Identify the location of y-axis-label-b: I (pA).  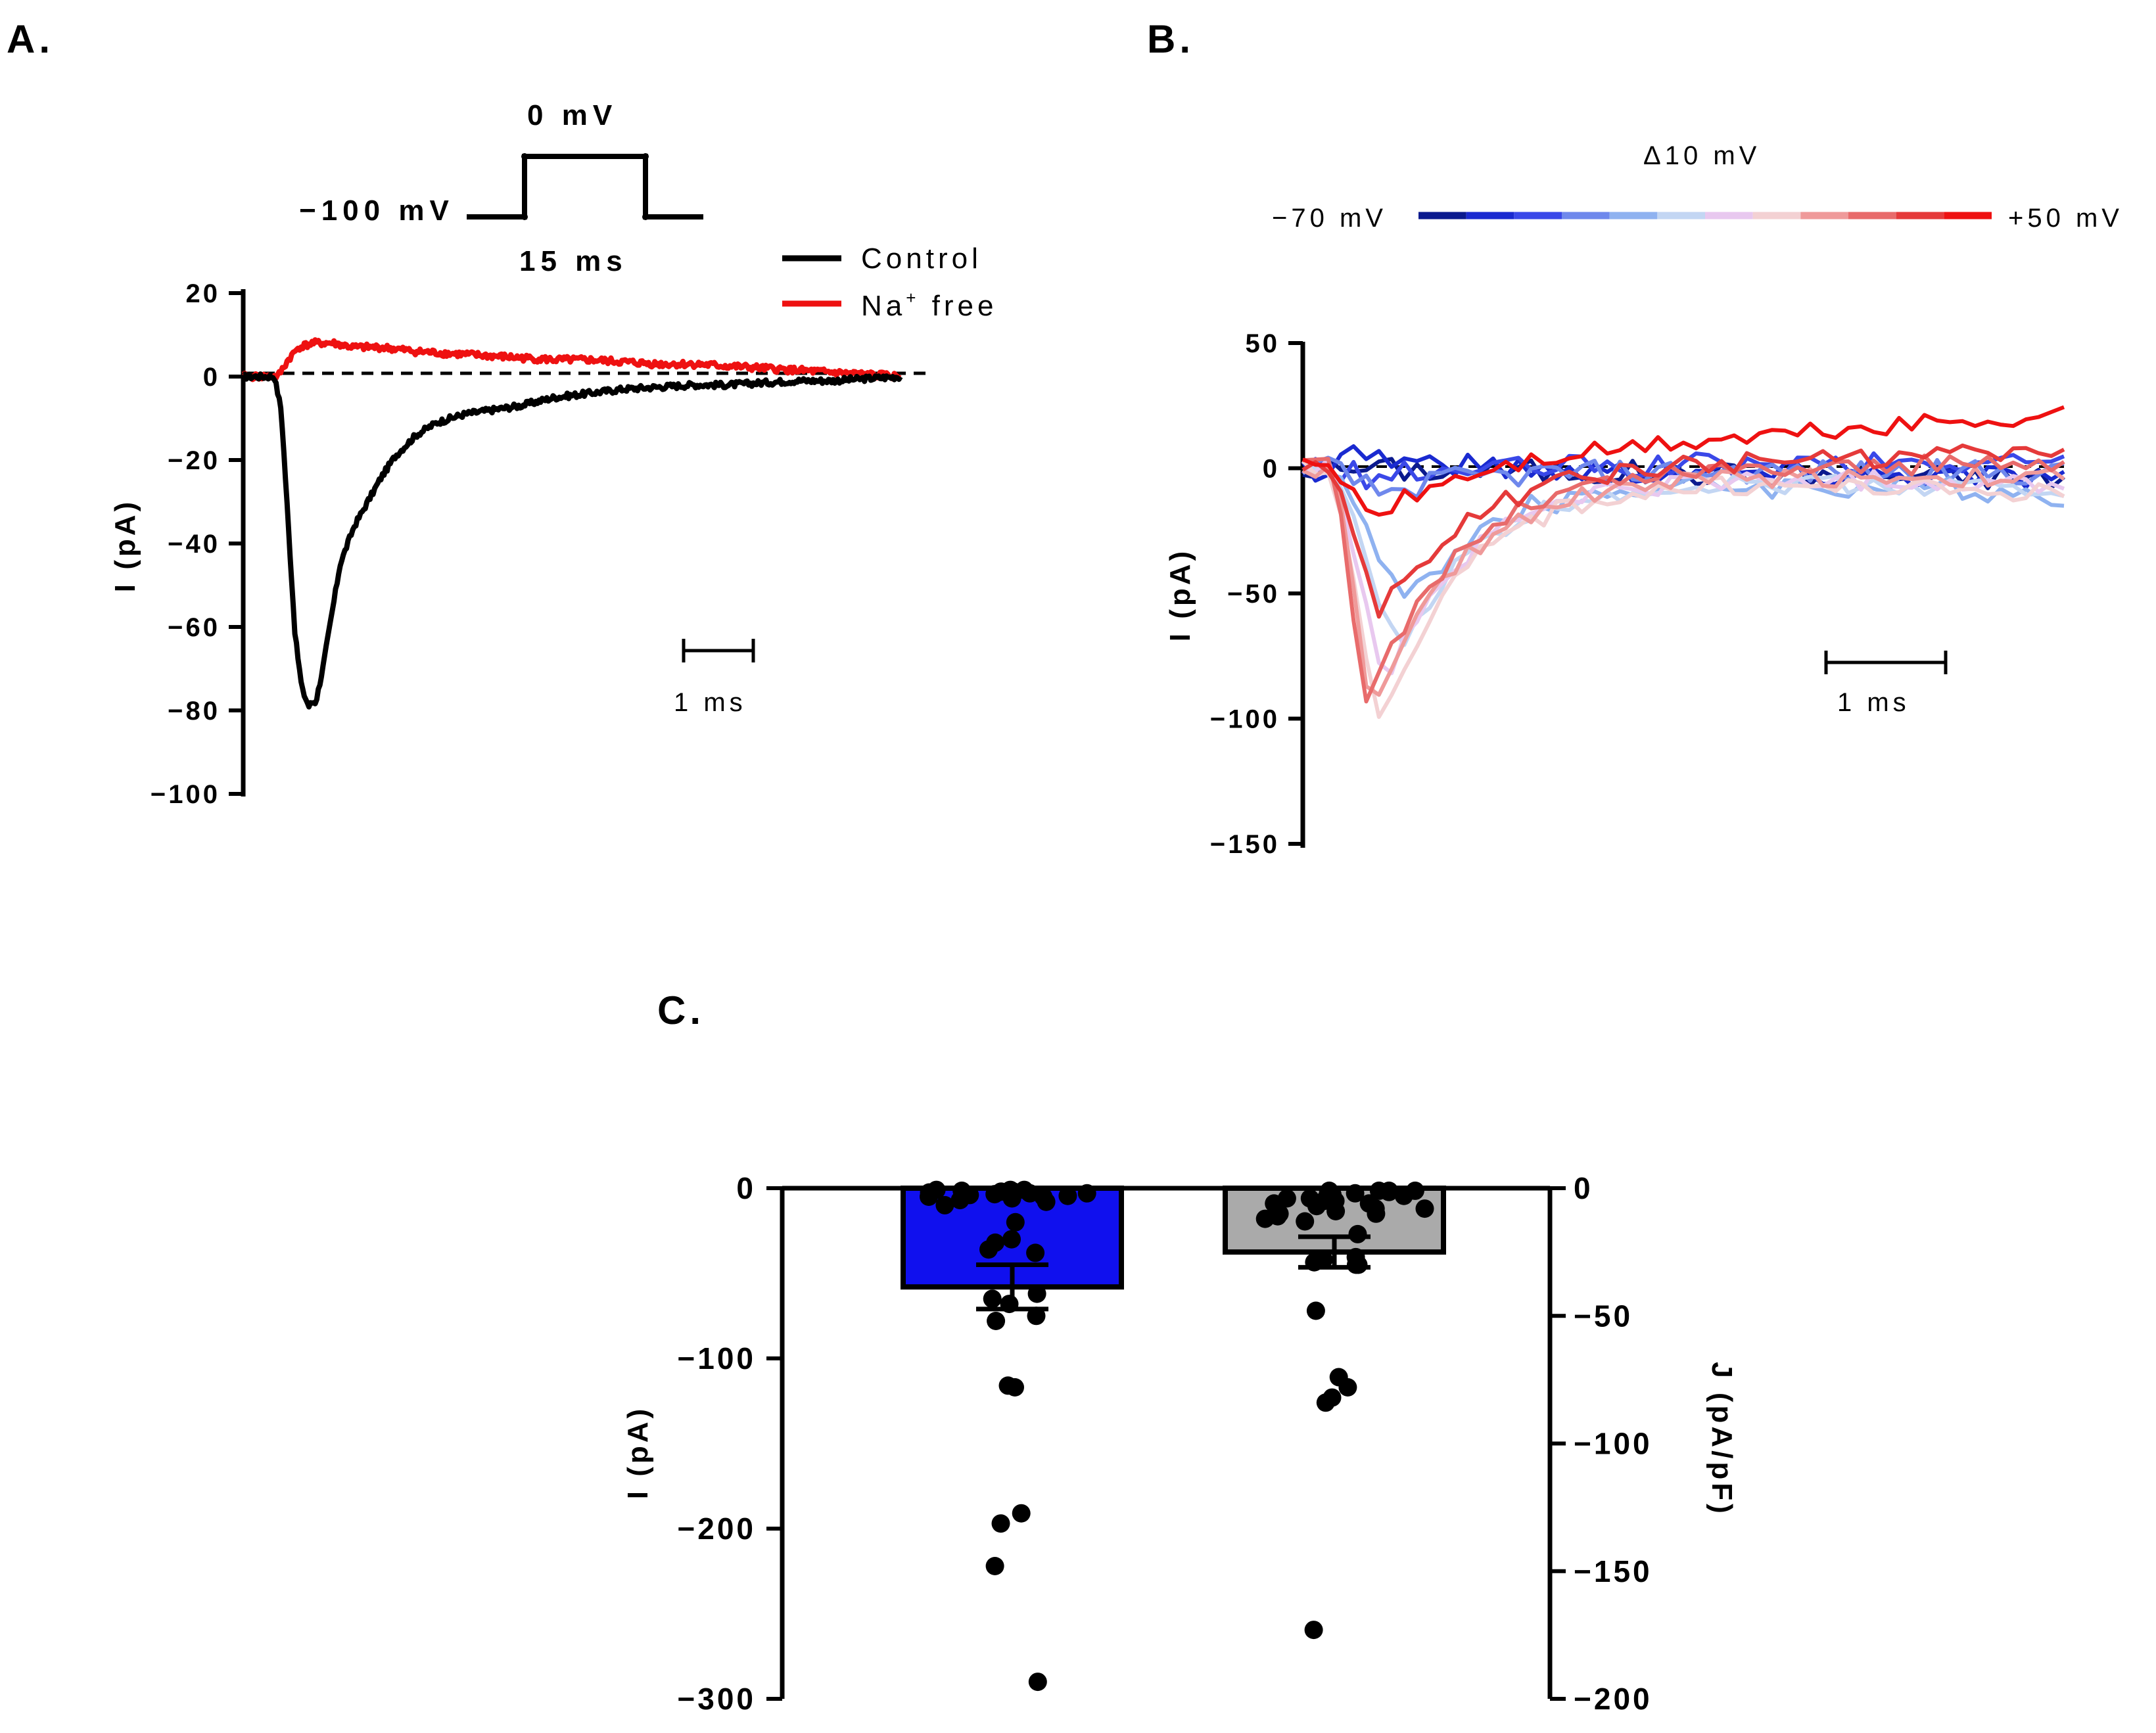
(1180, 594).